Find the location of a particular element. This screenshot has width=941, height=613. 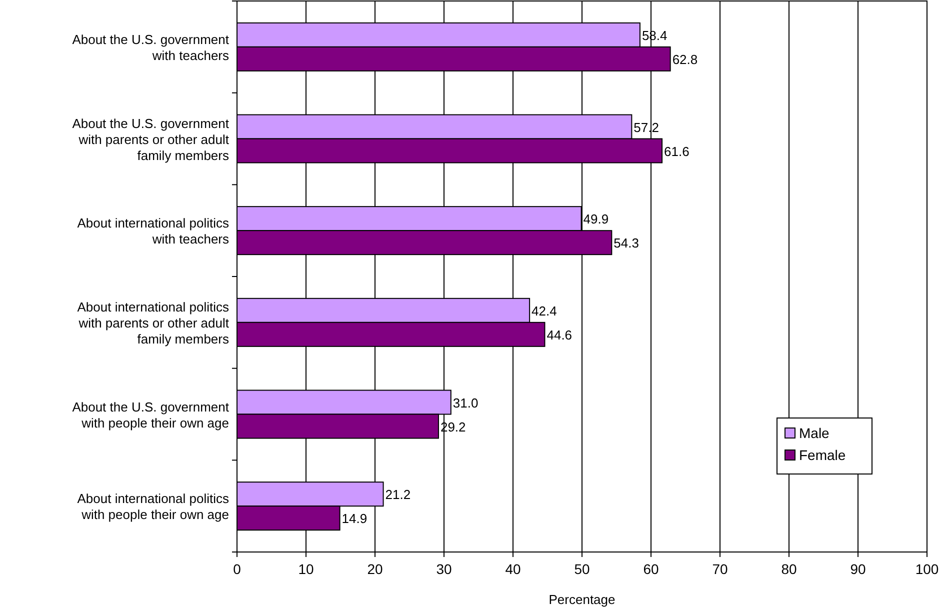

data-label: 44.6 is located at coordinates (559, 334).